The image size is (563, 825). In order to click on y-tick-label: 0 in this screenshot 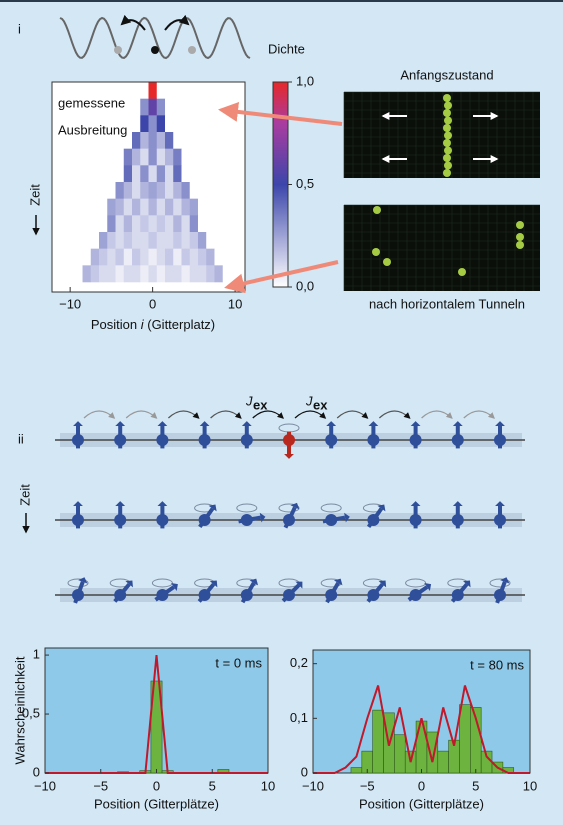, I will do `click(36, 771)`.